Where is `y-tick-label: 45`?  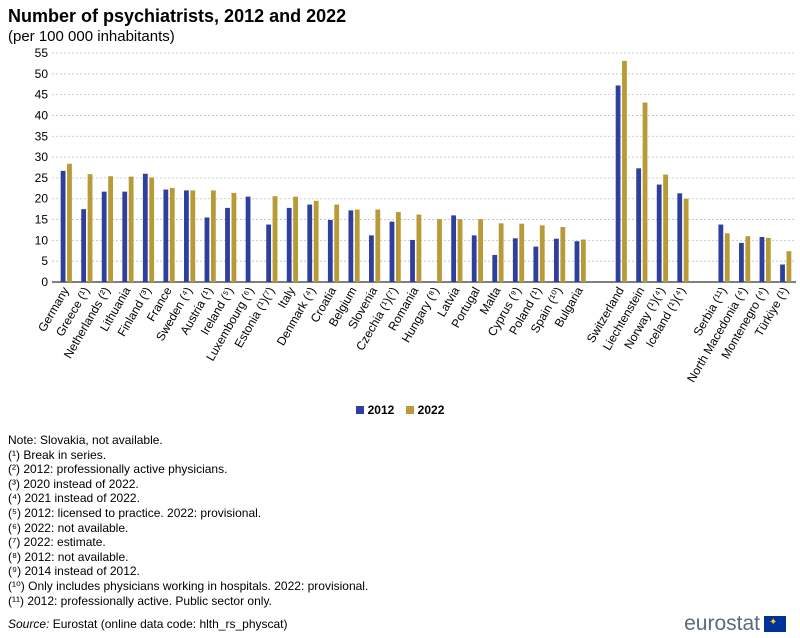
y-tick-label: 45 is located at coordinates (42, 95).